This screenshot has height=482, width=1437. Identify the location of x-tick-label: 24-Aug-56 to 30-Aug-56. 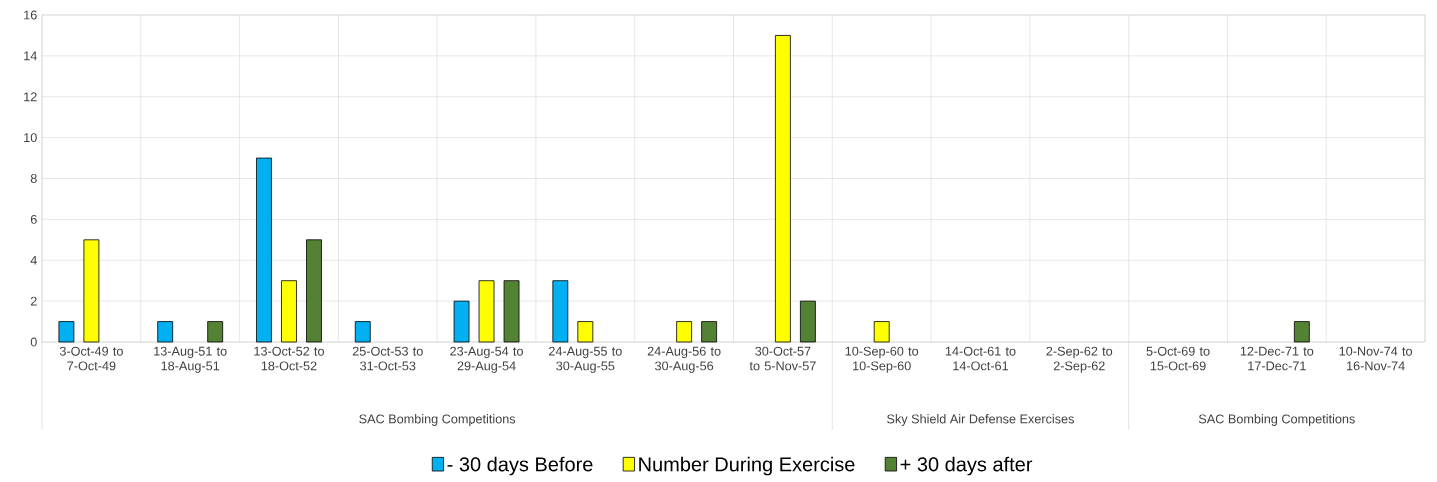
(684, 359).